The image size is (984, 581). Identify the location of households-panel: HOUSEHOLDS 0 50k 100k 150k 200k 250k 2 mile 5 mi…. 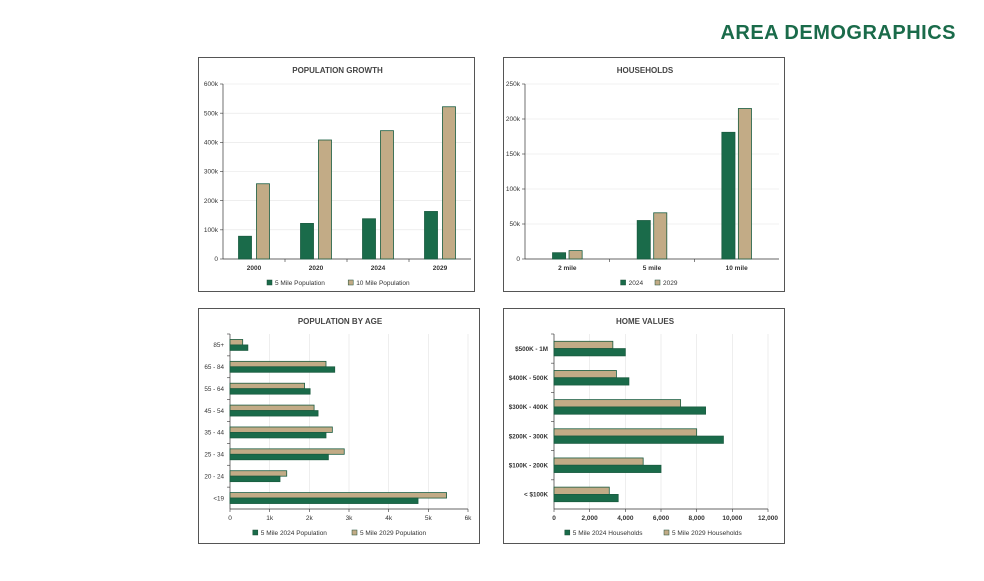
(644, 174).